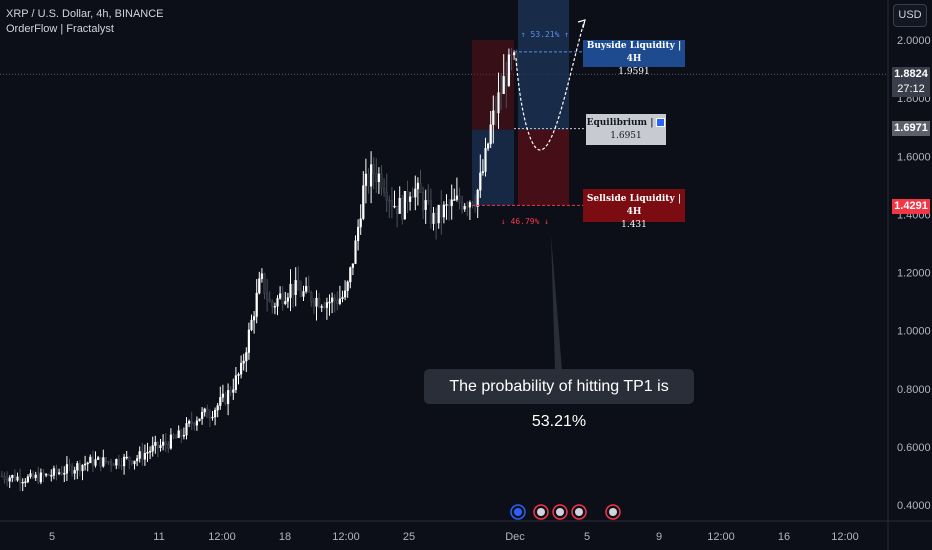 The height and width of the screenshot is (550, 932). I want to click on up-probability-label: ↑ 53.21% ↑, so click(545, 34).